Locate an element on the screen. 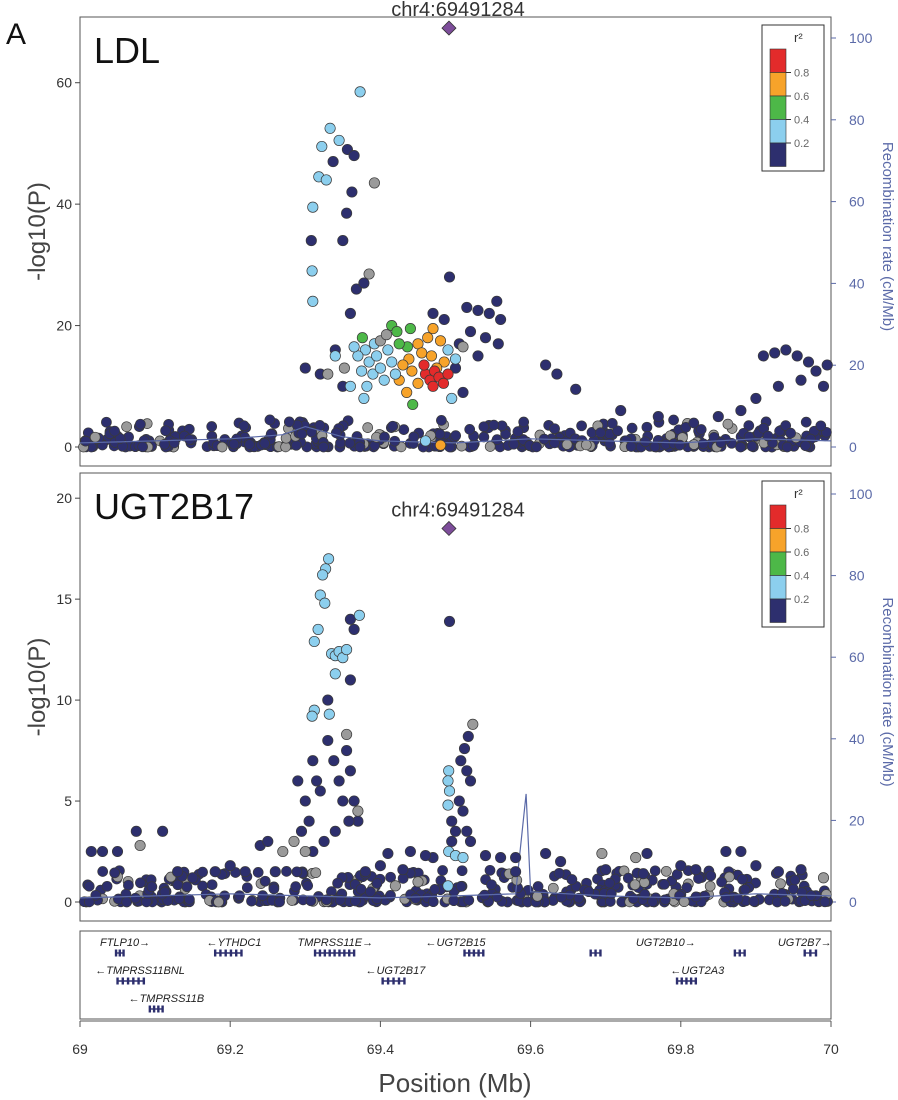 The image size is (898, 1100). r2-legend: r² 0.8 0.6 0.4 0.2 is located at coordinates (793, 98).